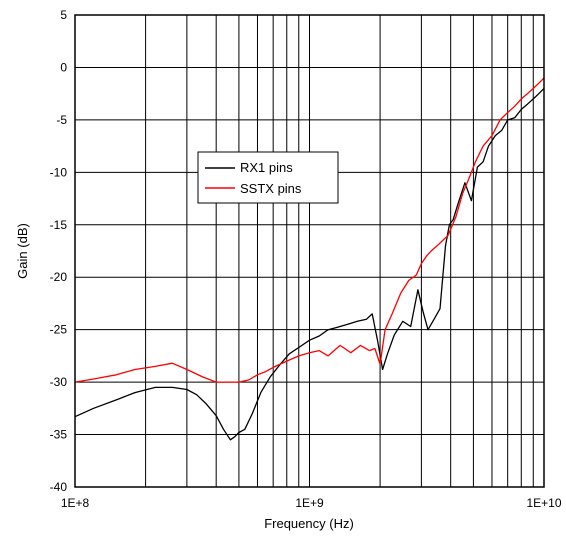  What do you see at coordinates (59, 225) in the screenshot?
I see `y-tick-label: -15` at bounding box center [59, 225].